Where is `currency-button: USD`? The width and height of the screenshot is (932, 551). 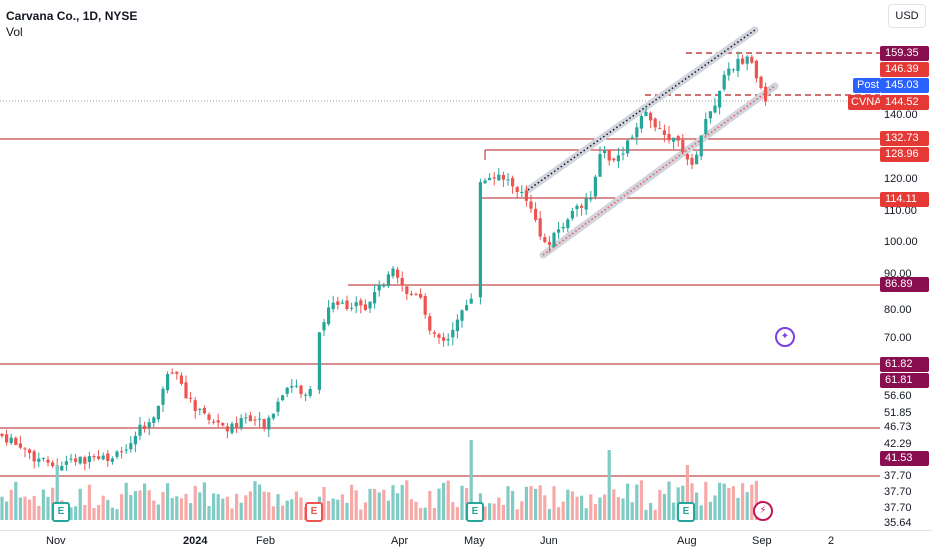
currency-button: USD is located at coordinates (907, 16).